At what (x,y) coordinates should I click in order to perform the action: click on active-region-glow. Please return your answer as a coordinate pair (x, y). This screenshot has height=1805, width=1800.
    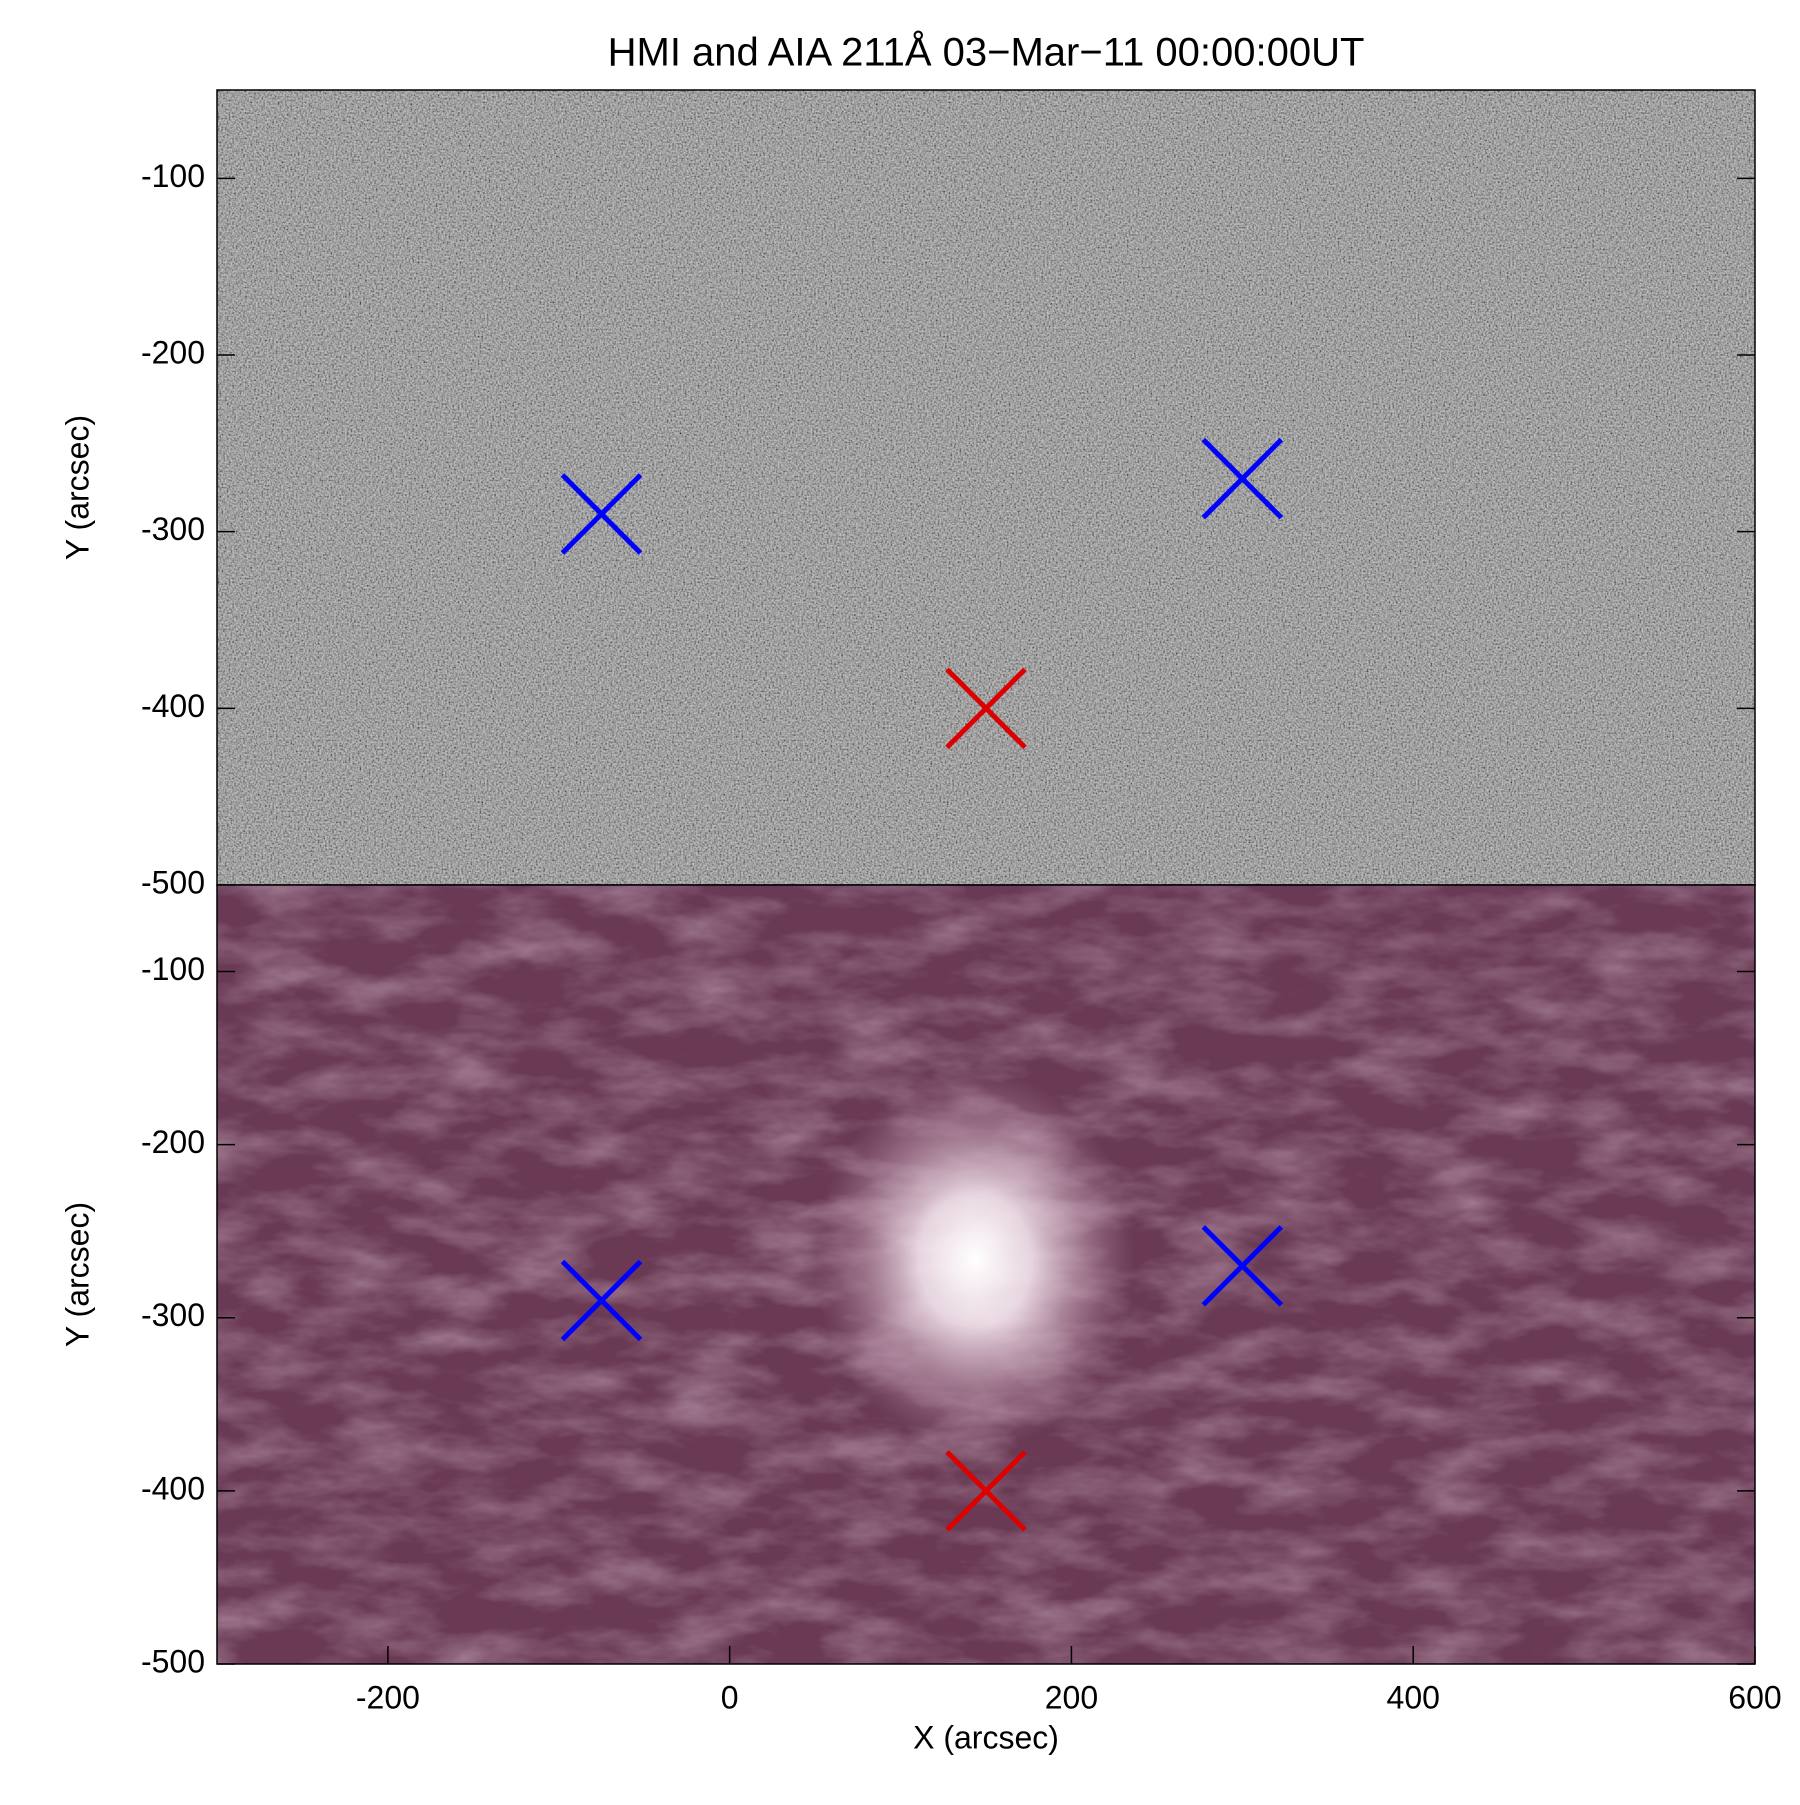
    Looking at the image, I should click on (975, 1260).